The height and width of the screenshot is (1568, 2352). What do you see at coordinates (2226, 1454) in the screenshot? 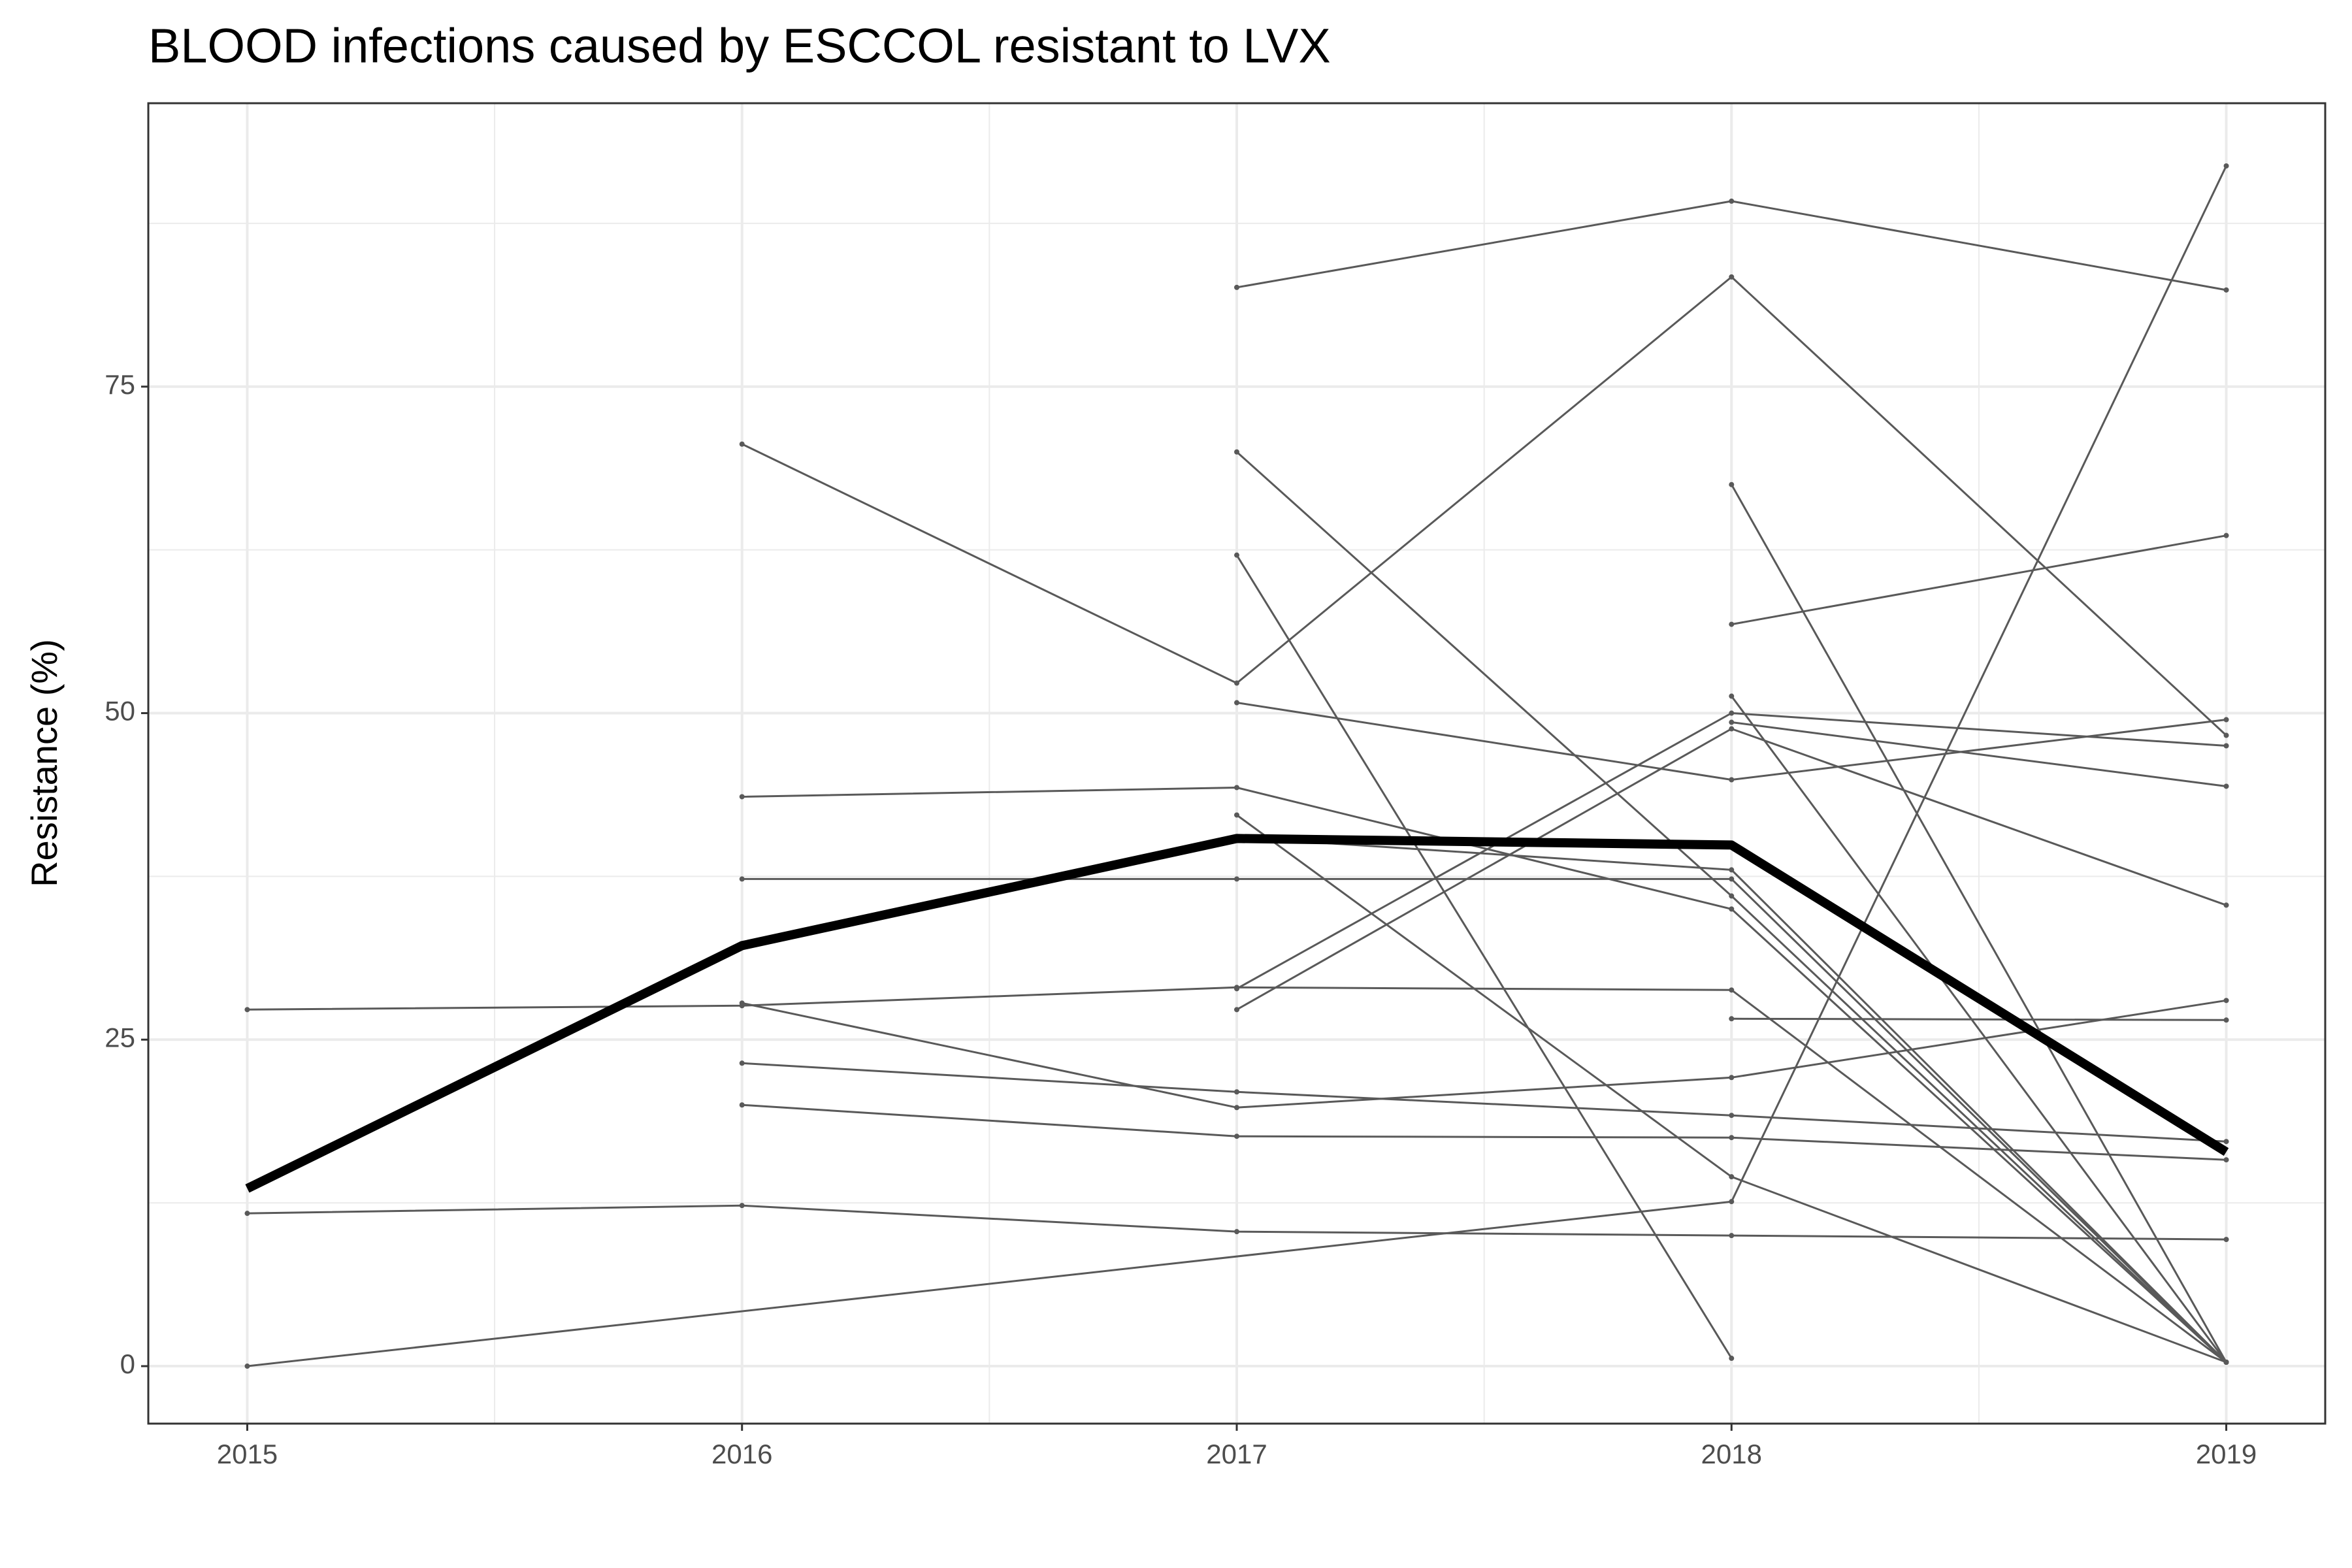
I see `x-tick-label: 2019` at bounding box center [2226, 1454].